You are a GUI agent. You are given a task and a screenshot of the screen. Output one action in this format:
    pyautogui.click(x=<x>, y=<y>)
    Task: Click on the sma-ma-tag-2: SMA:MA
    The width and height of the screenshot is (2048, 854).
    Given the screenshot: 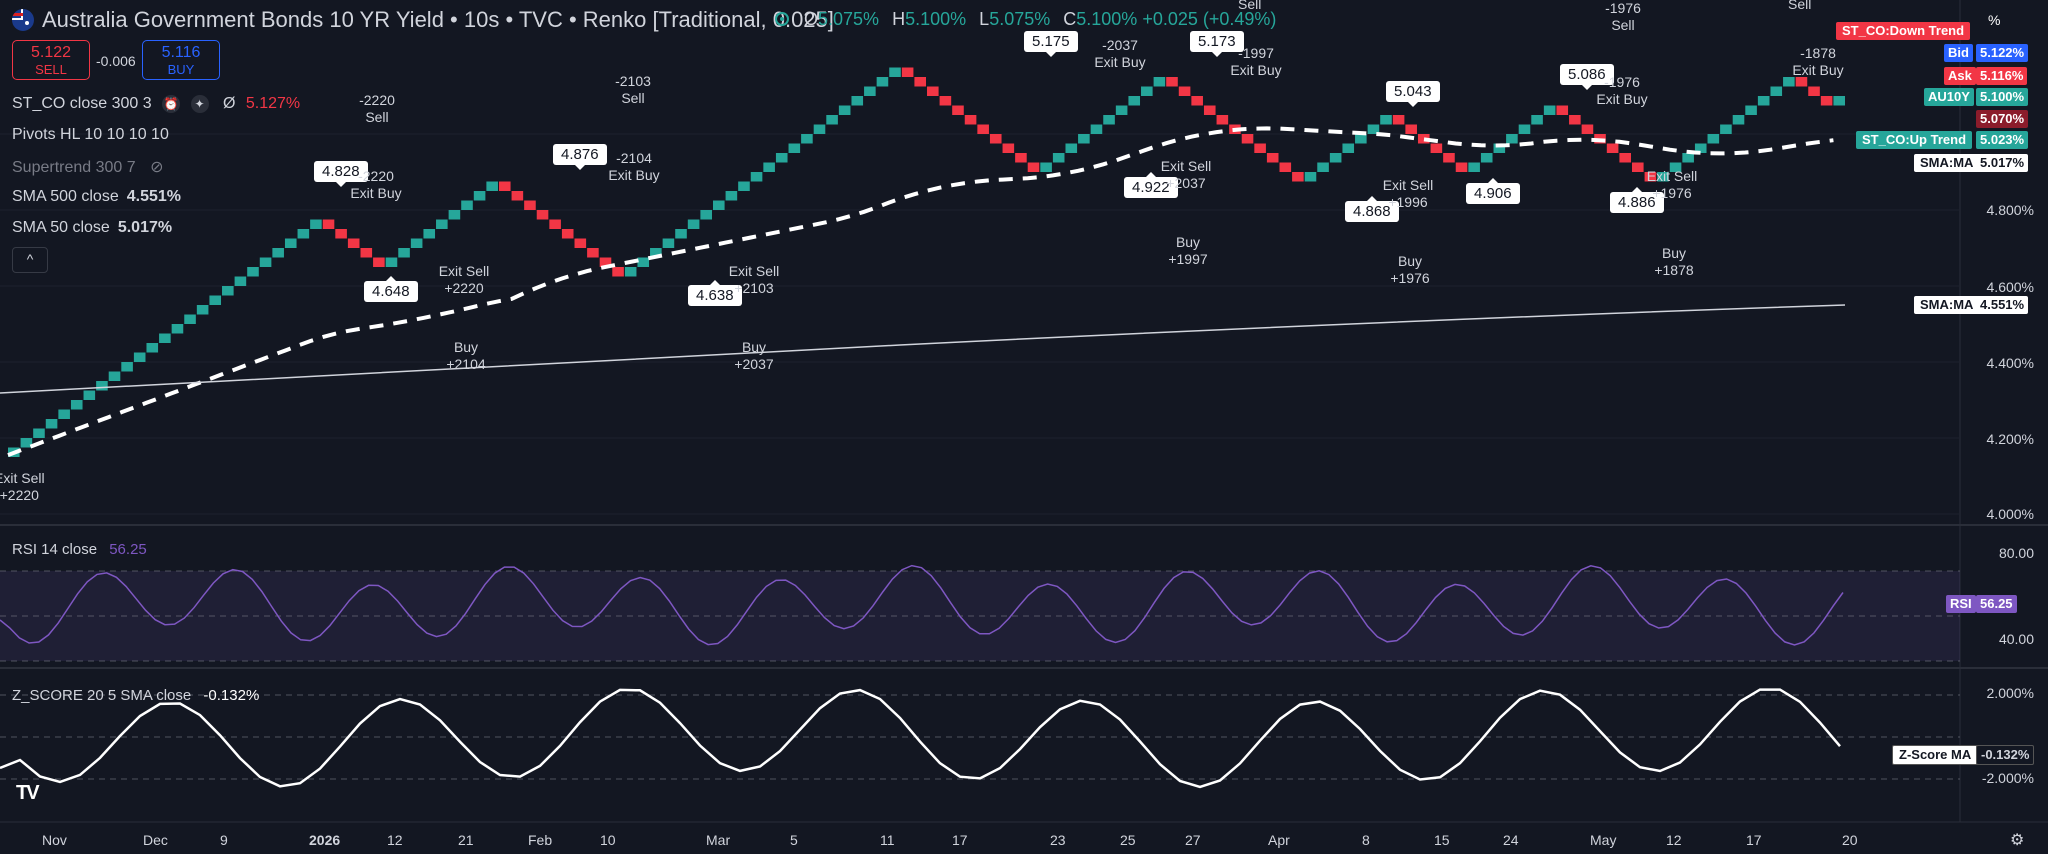 What is the action you would take?
    pyautogui.click(x=1947, y=305)
    